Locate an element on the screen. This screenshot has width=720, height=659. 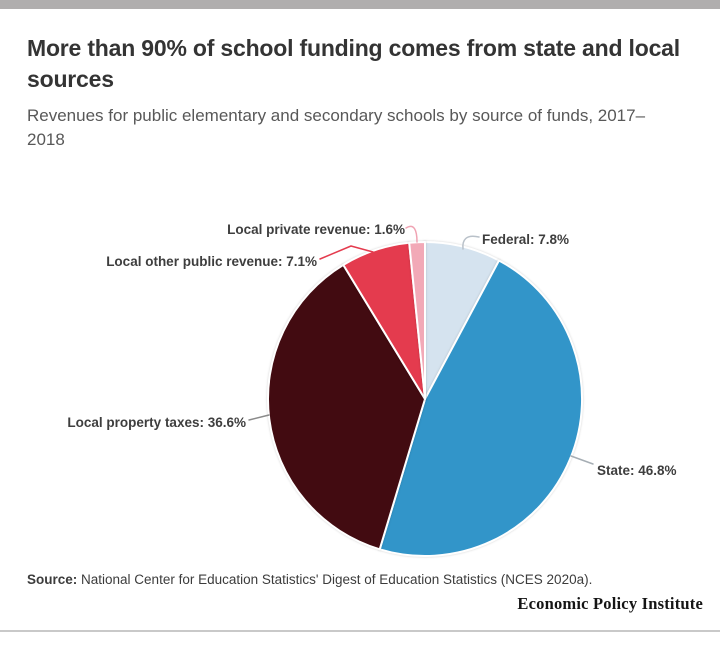
pie-label-federal: Federal: 7.8% is located at coordinates (526, 239).